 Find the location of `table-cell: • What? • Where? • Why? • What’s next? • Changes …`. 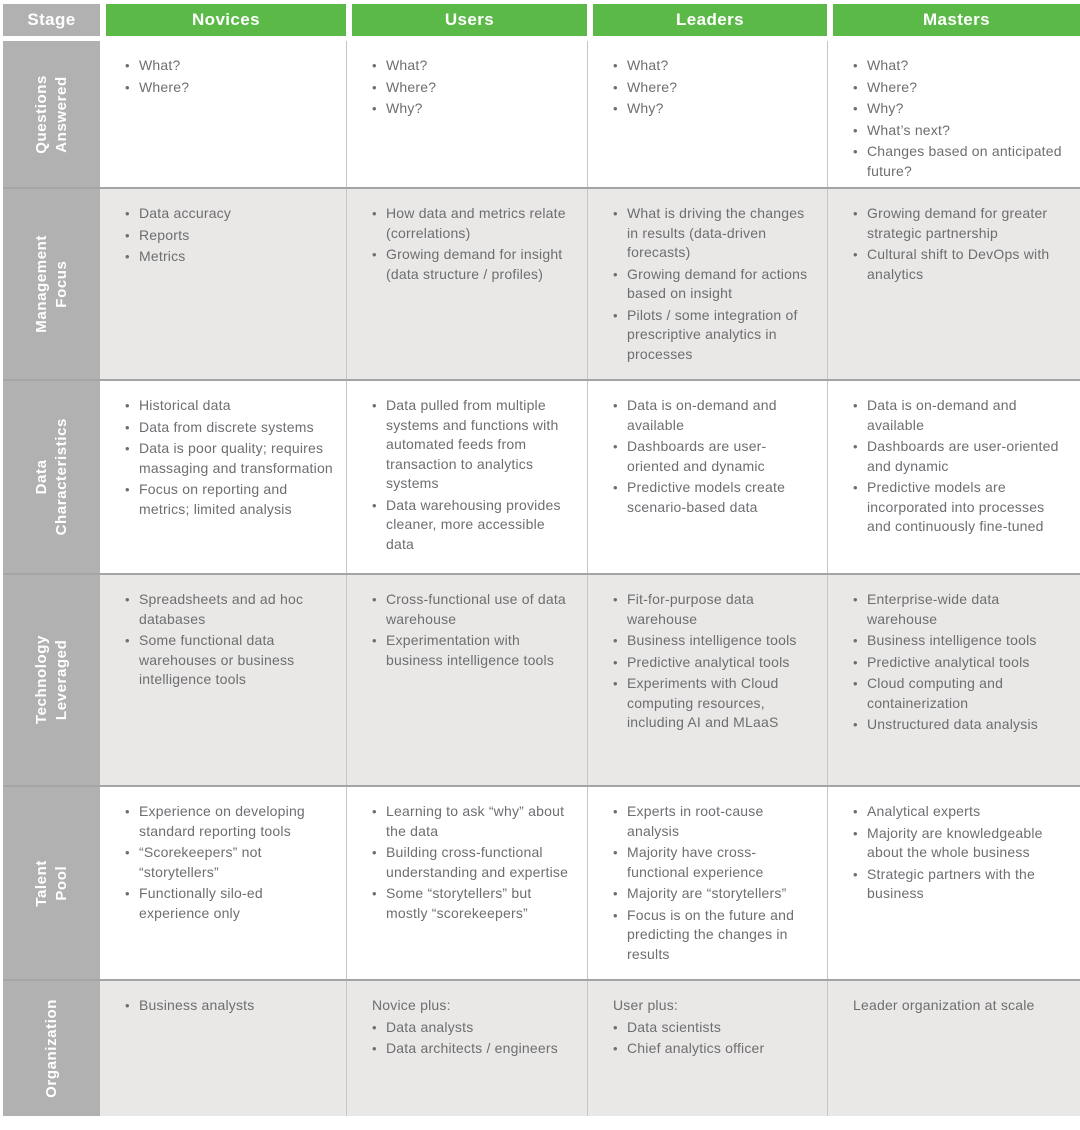

table-cell: • What? • Where? • Why? • What’s next? • Changes … is located at coordinates (953, 114).